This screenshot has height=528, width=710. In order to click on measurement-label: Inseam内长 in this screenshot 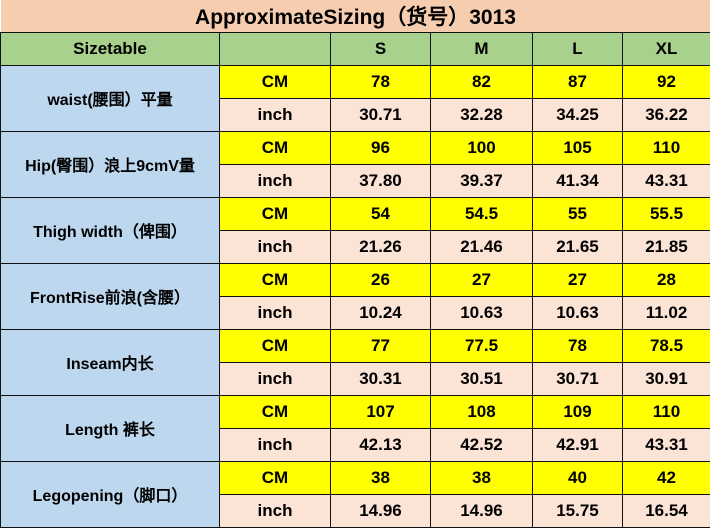, I will do `click(110, 362)`.